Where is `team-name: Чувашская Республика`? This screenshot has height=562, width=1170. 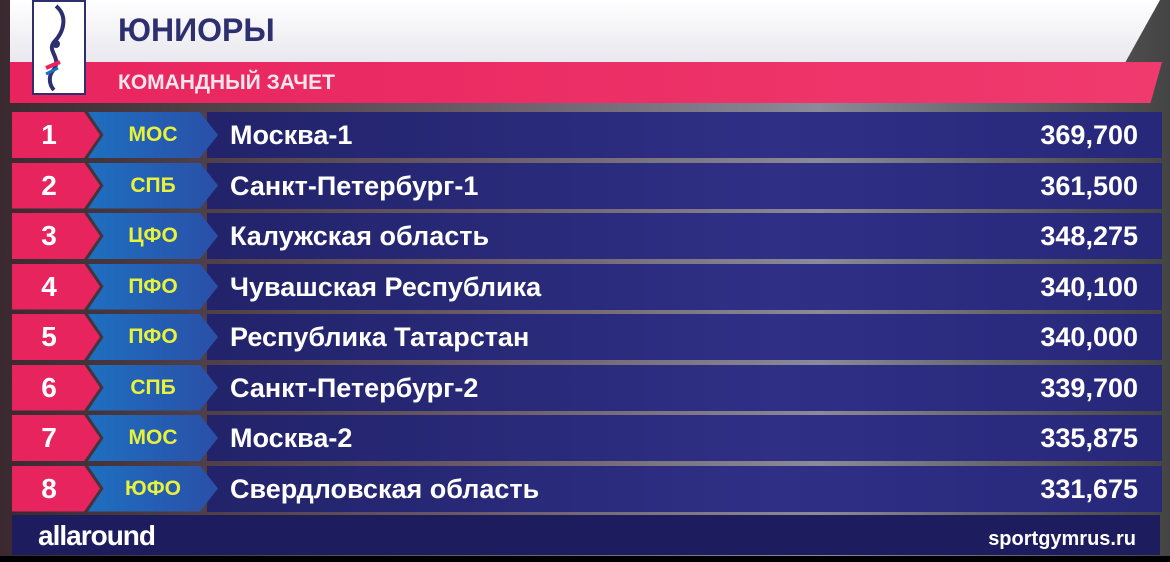 team-name: Чувашская Республика is located at coordinates (386, 286).